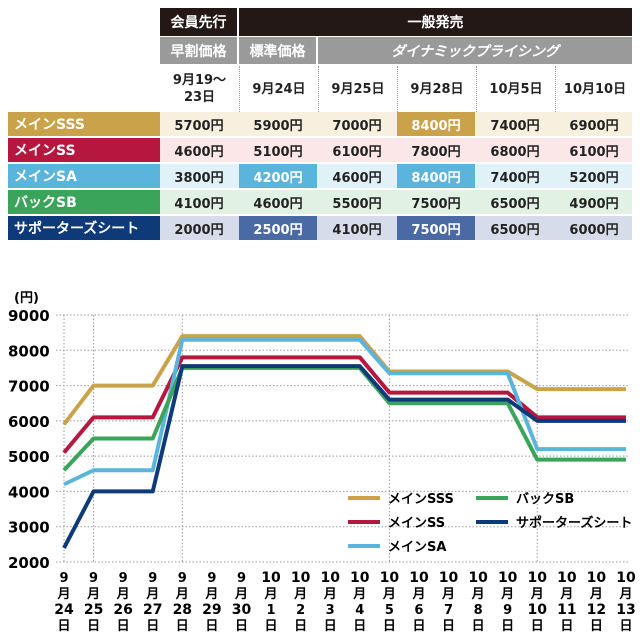  What do you see at coordinates (199, 204) in the screenshot?
I see `price-cell: 4100円` at bounding box center [199, 204].